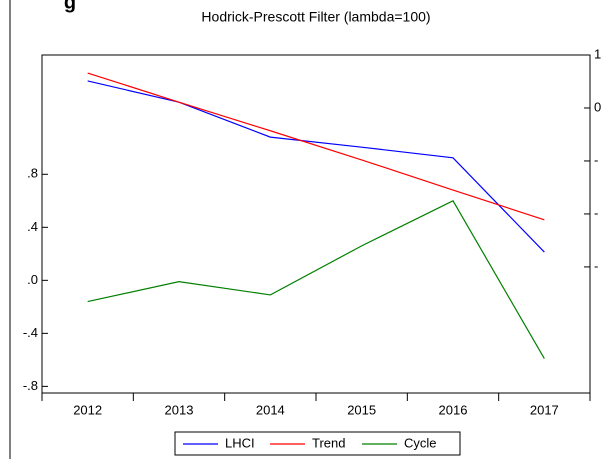  Describe the element at coordinates (32, 226) in the screenshot. I see `y-tick-label: .4` at that location.